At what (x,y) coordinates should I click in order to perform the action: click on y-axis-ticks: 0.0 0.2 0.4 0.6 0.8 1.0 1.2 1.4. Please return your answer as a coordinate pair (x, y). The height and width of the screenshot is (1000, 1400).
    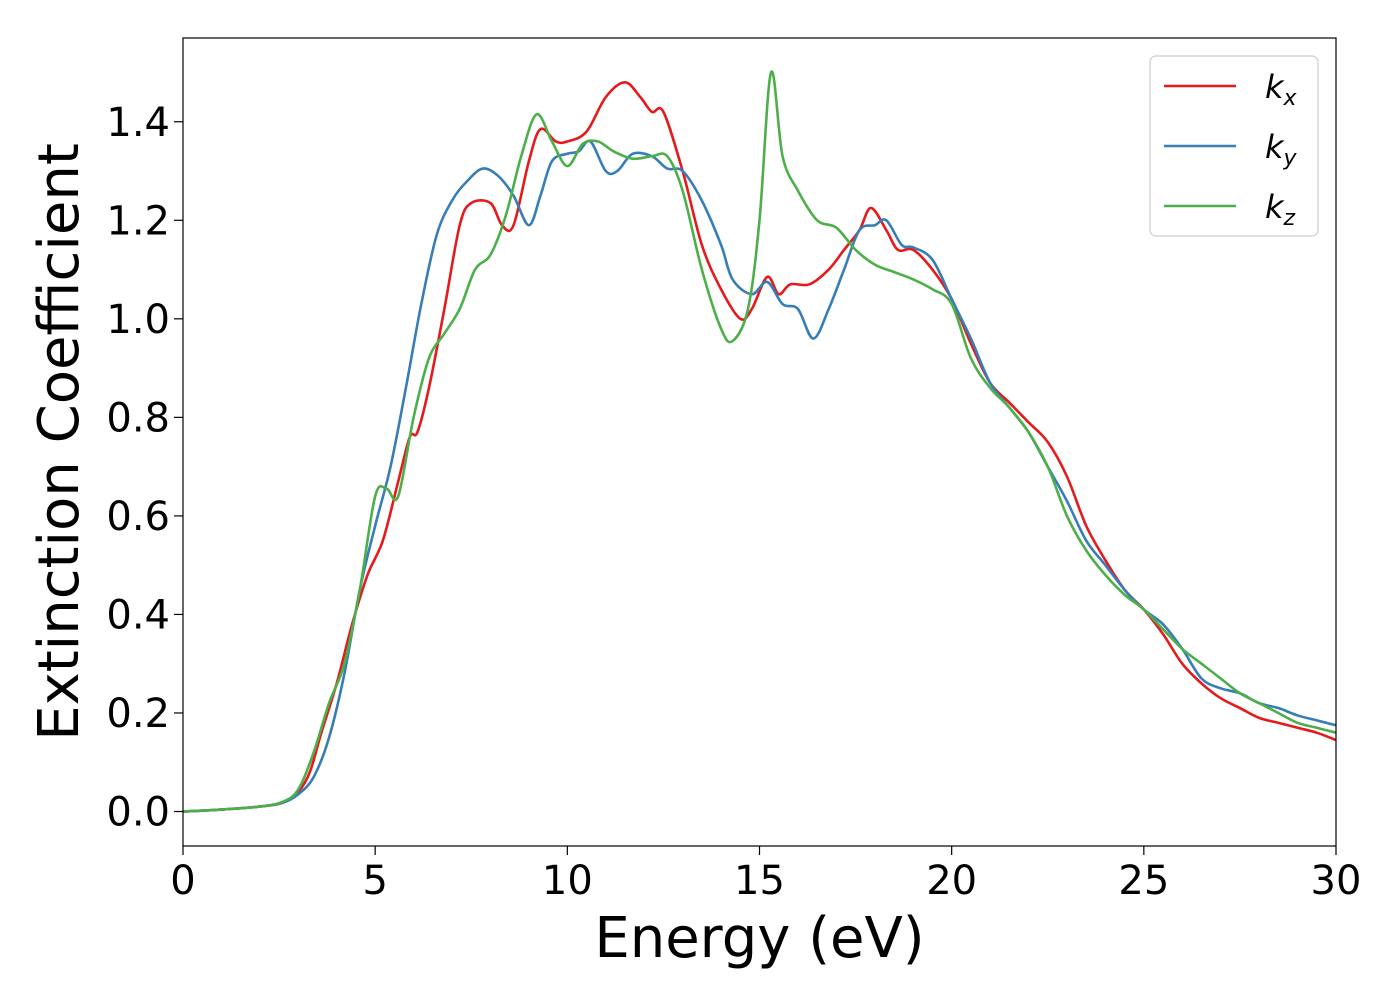
    Looking at the image, I should click on (144, 468).